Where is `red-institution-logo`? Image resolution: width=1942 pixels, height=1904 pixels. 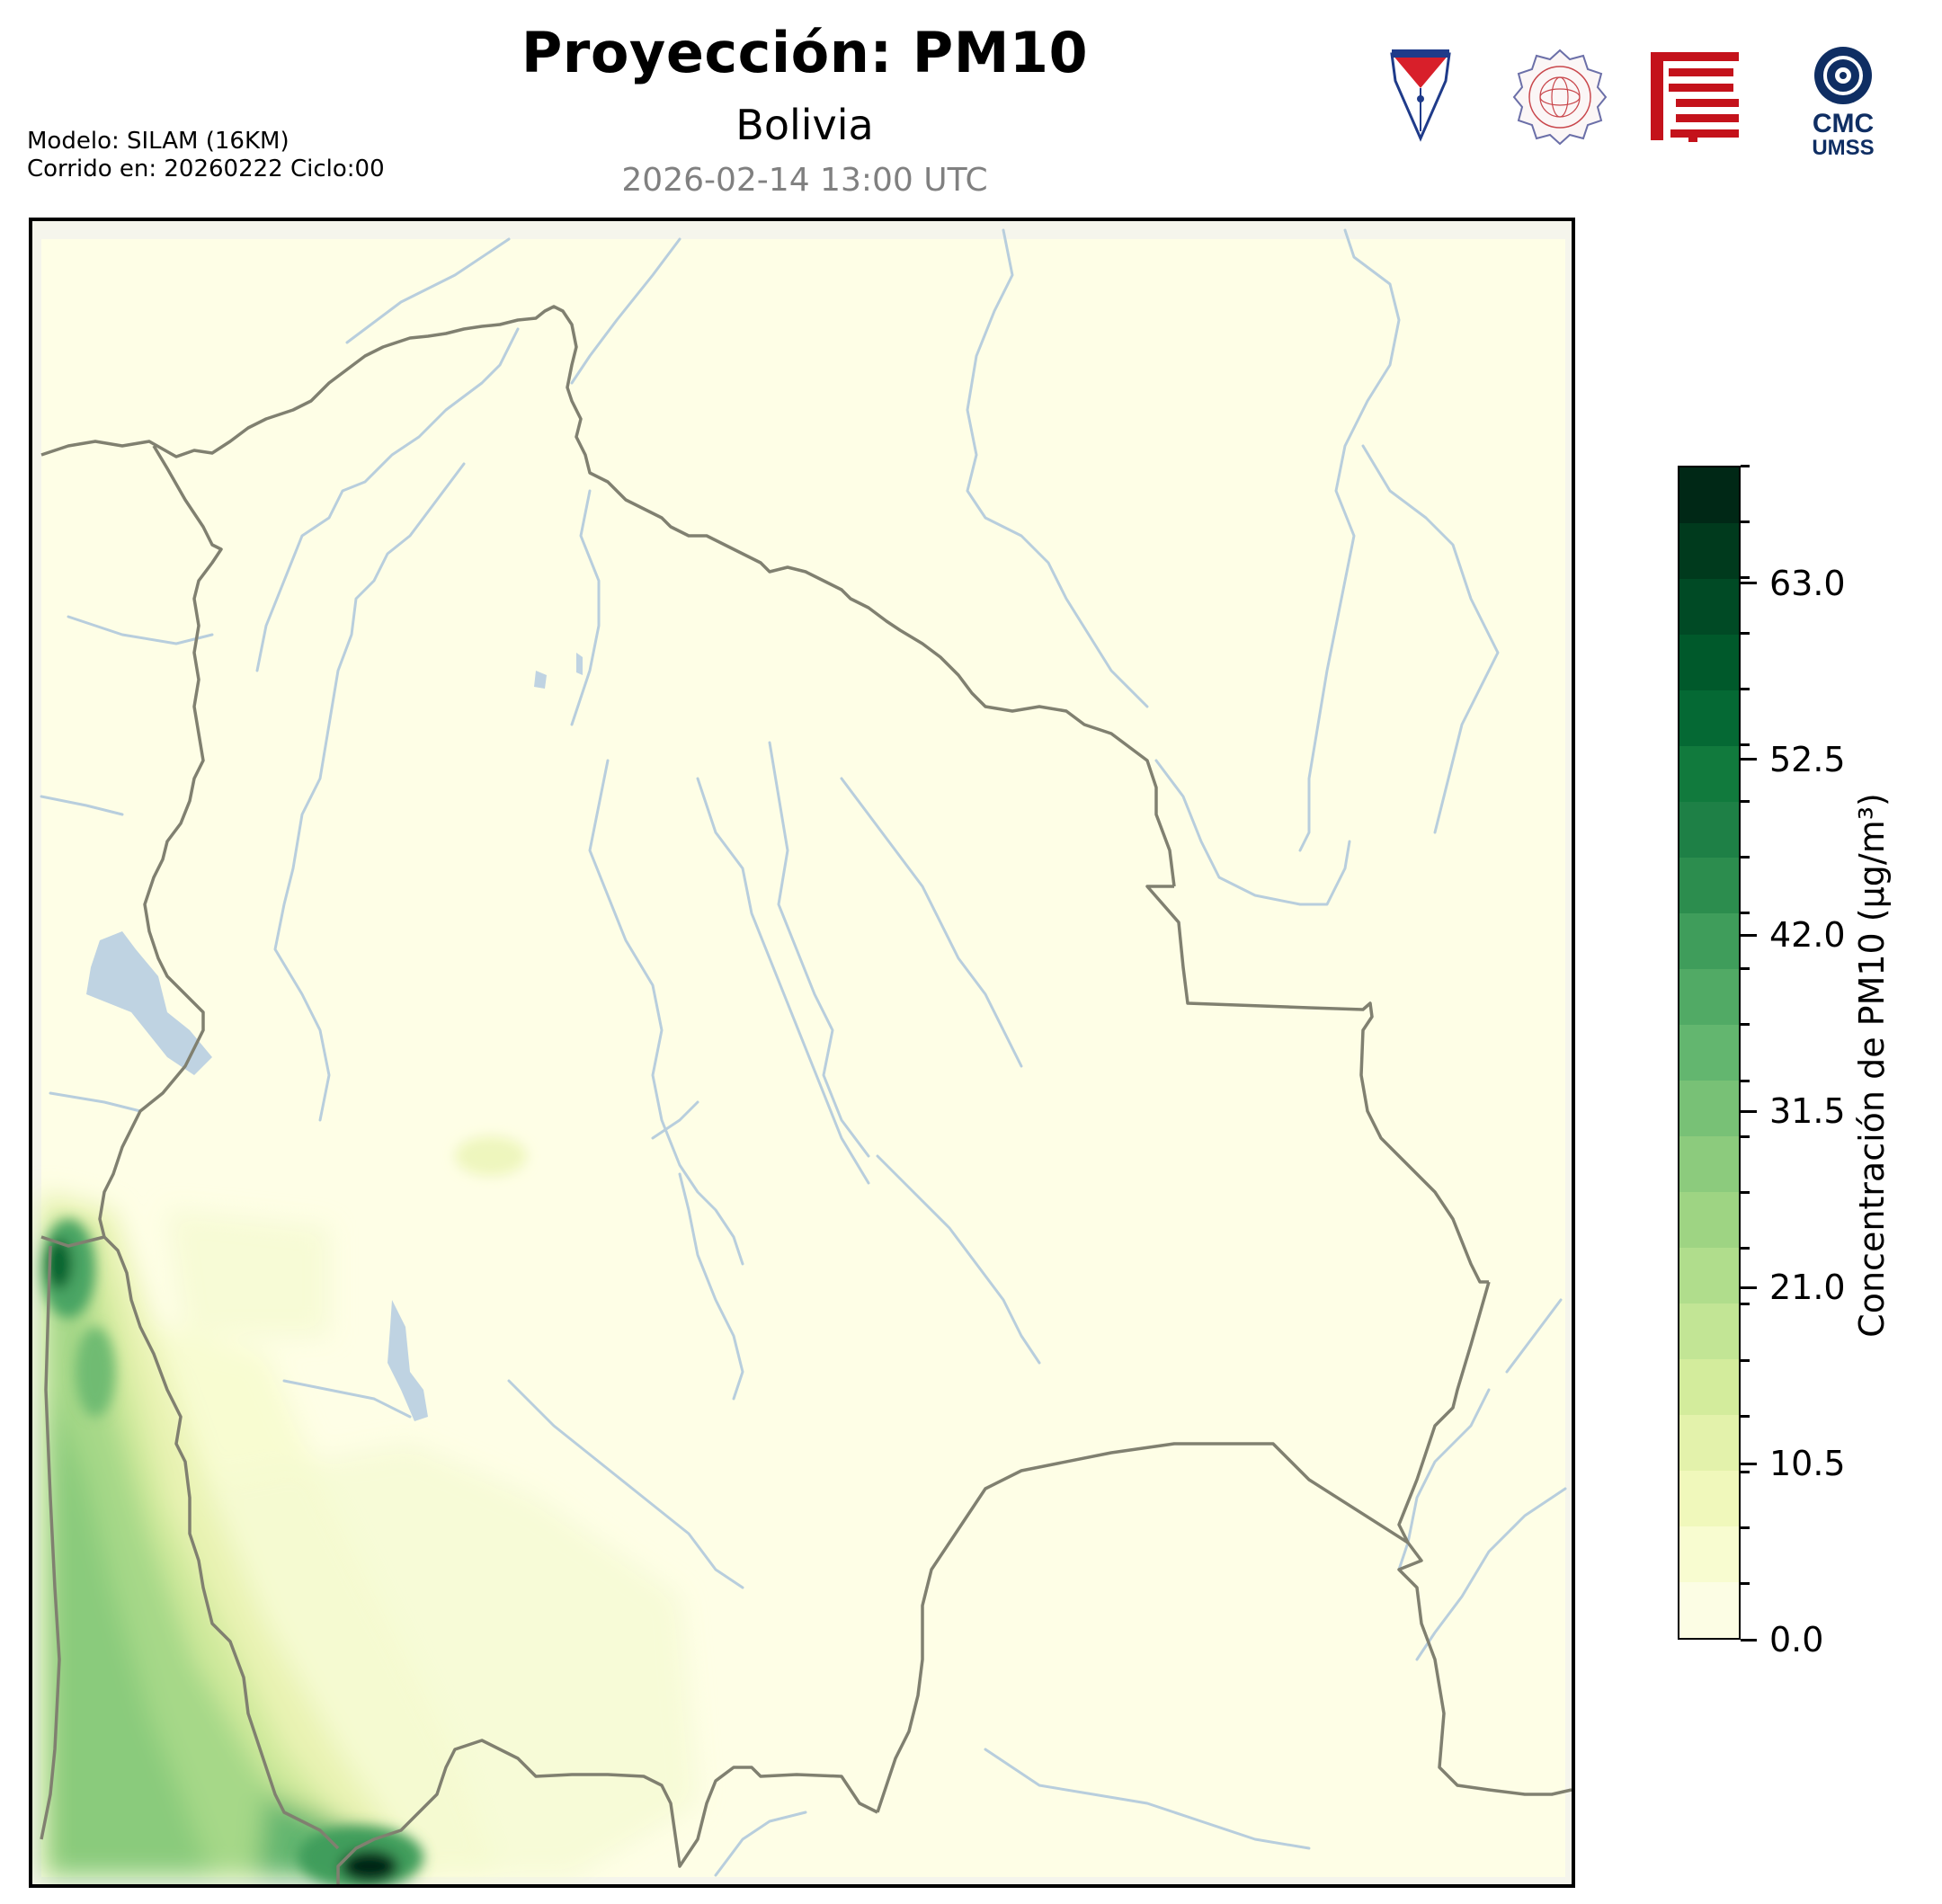
red-institution-logo is located at coordinates (1695, 97).